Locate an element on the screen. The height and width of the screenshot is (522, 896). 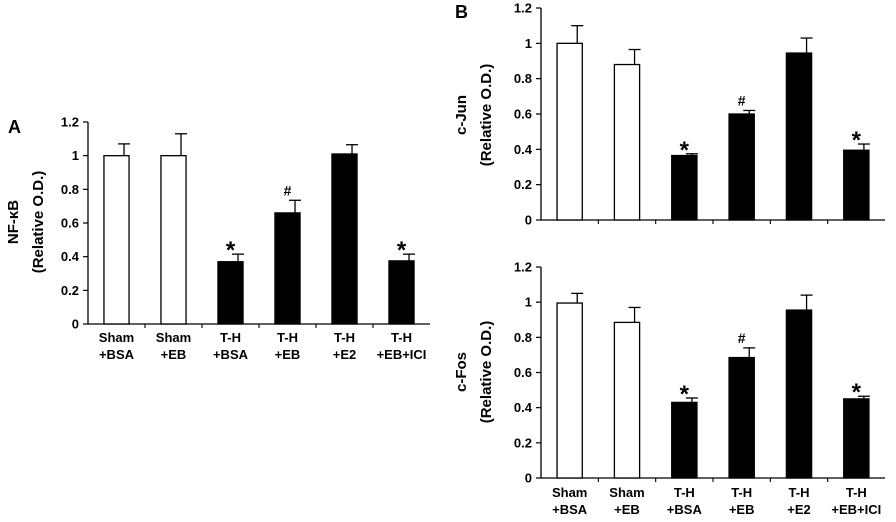
y-axis-label: NF-κB is located at coordinates (13, 222).